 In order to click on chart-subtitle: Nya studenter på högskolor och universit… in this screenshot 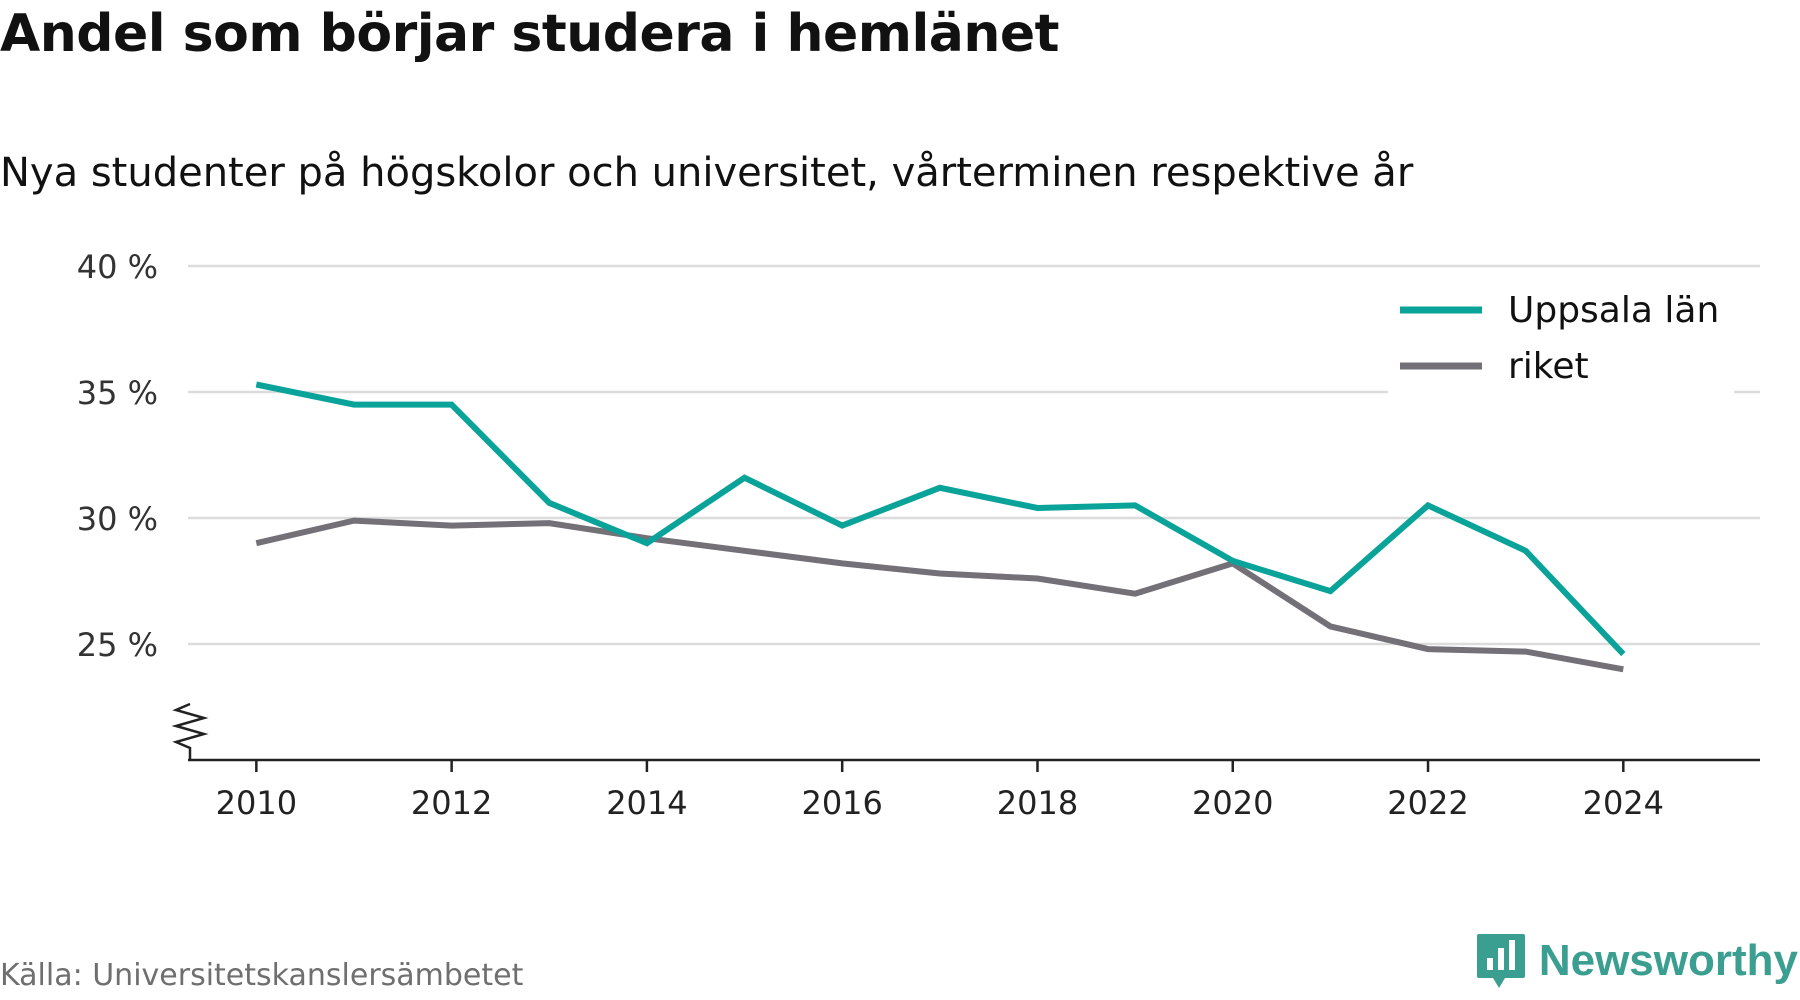, I will do `click(707, 173)`.